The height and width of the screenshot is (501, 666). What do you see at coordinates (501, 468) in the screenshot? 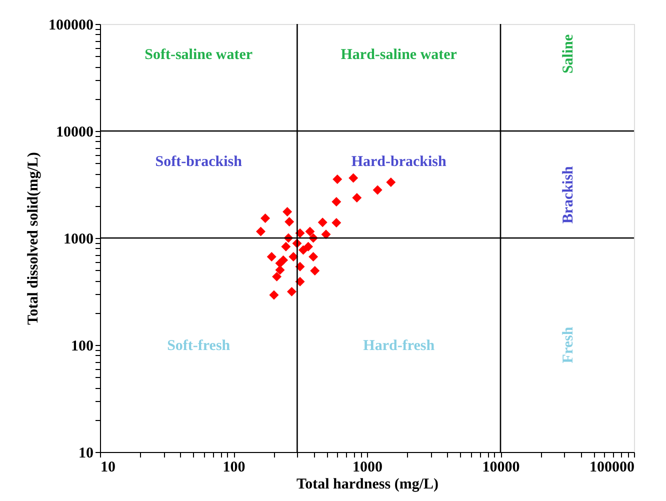
I see `x-tick-label: 10000` at bounding box center [501, 468].